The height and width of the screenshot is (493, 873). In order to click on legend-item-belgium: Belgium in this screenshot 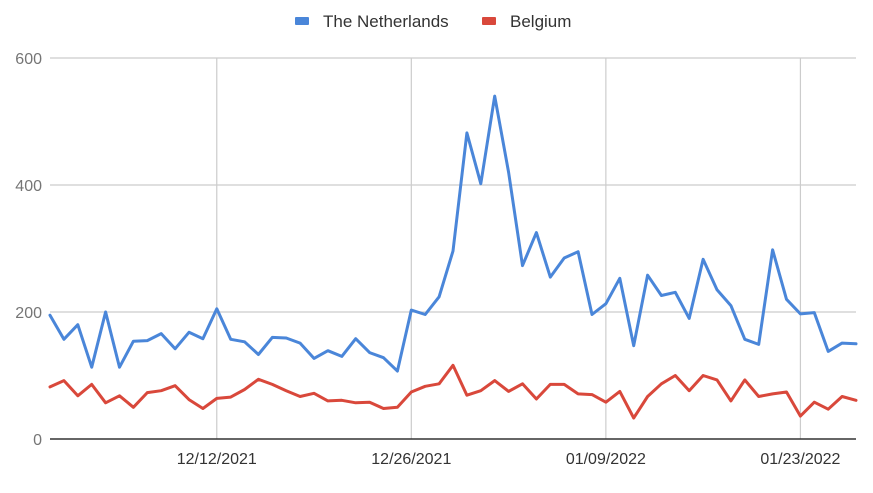, I will do `click(526, 21)`.